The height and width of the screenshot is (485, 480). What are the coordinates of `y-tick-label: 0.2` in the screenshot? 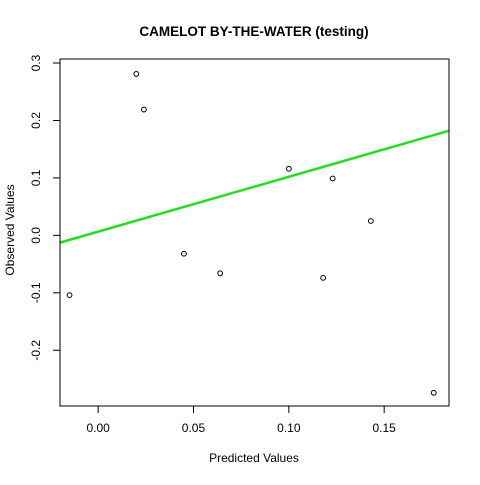 It's located at (36, 120).